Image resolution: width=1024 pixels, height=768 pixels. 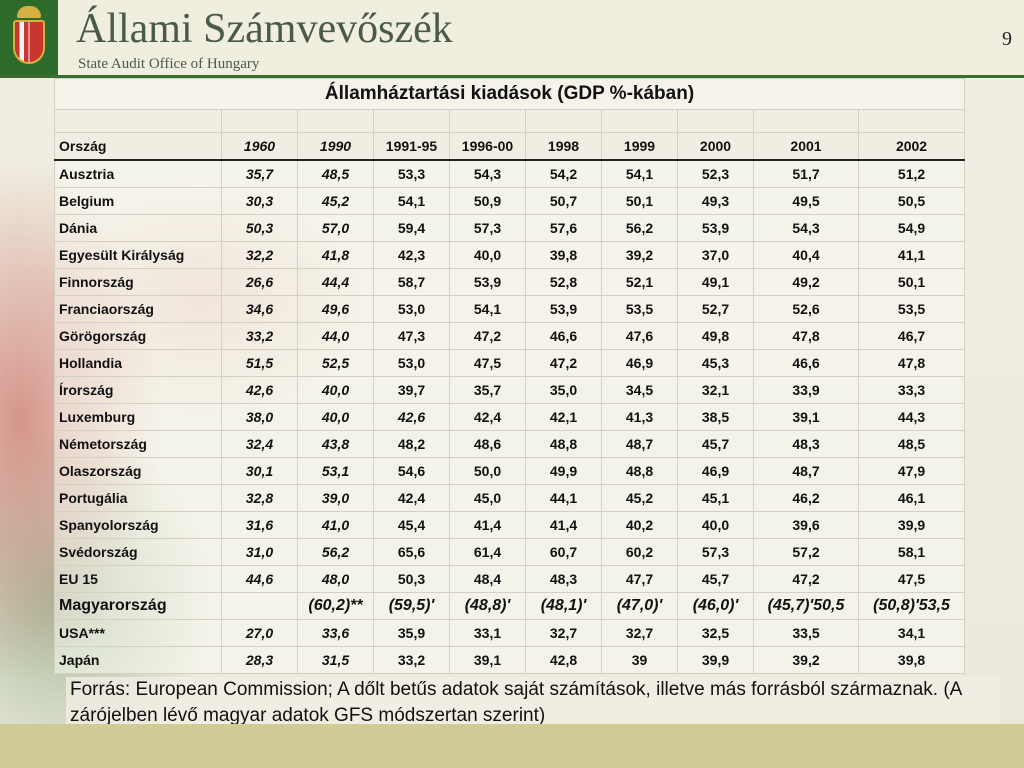 I want to click on value-cell: 49,9, so click(x=563, y=471).